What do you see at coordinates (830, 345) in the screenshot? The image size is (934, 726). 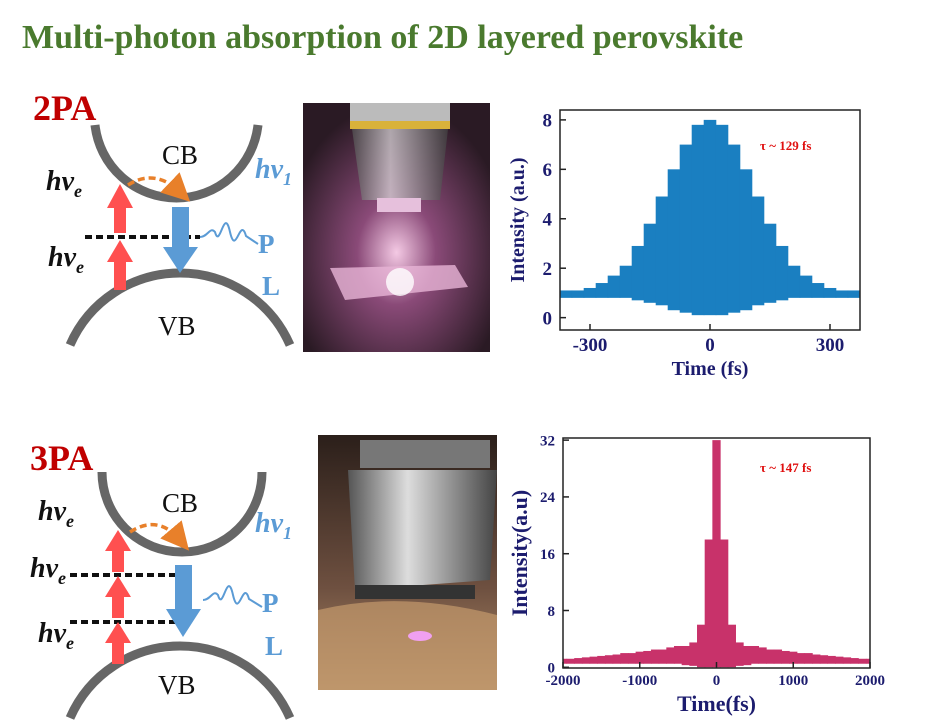 I see `x-tick-label: 300` at bounding box center [830, 345].